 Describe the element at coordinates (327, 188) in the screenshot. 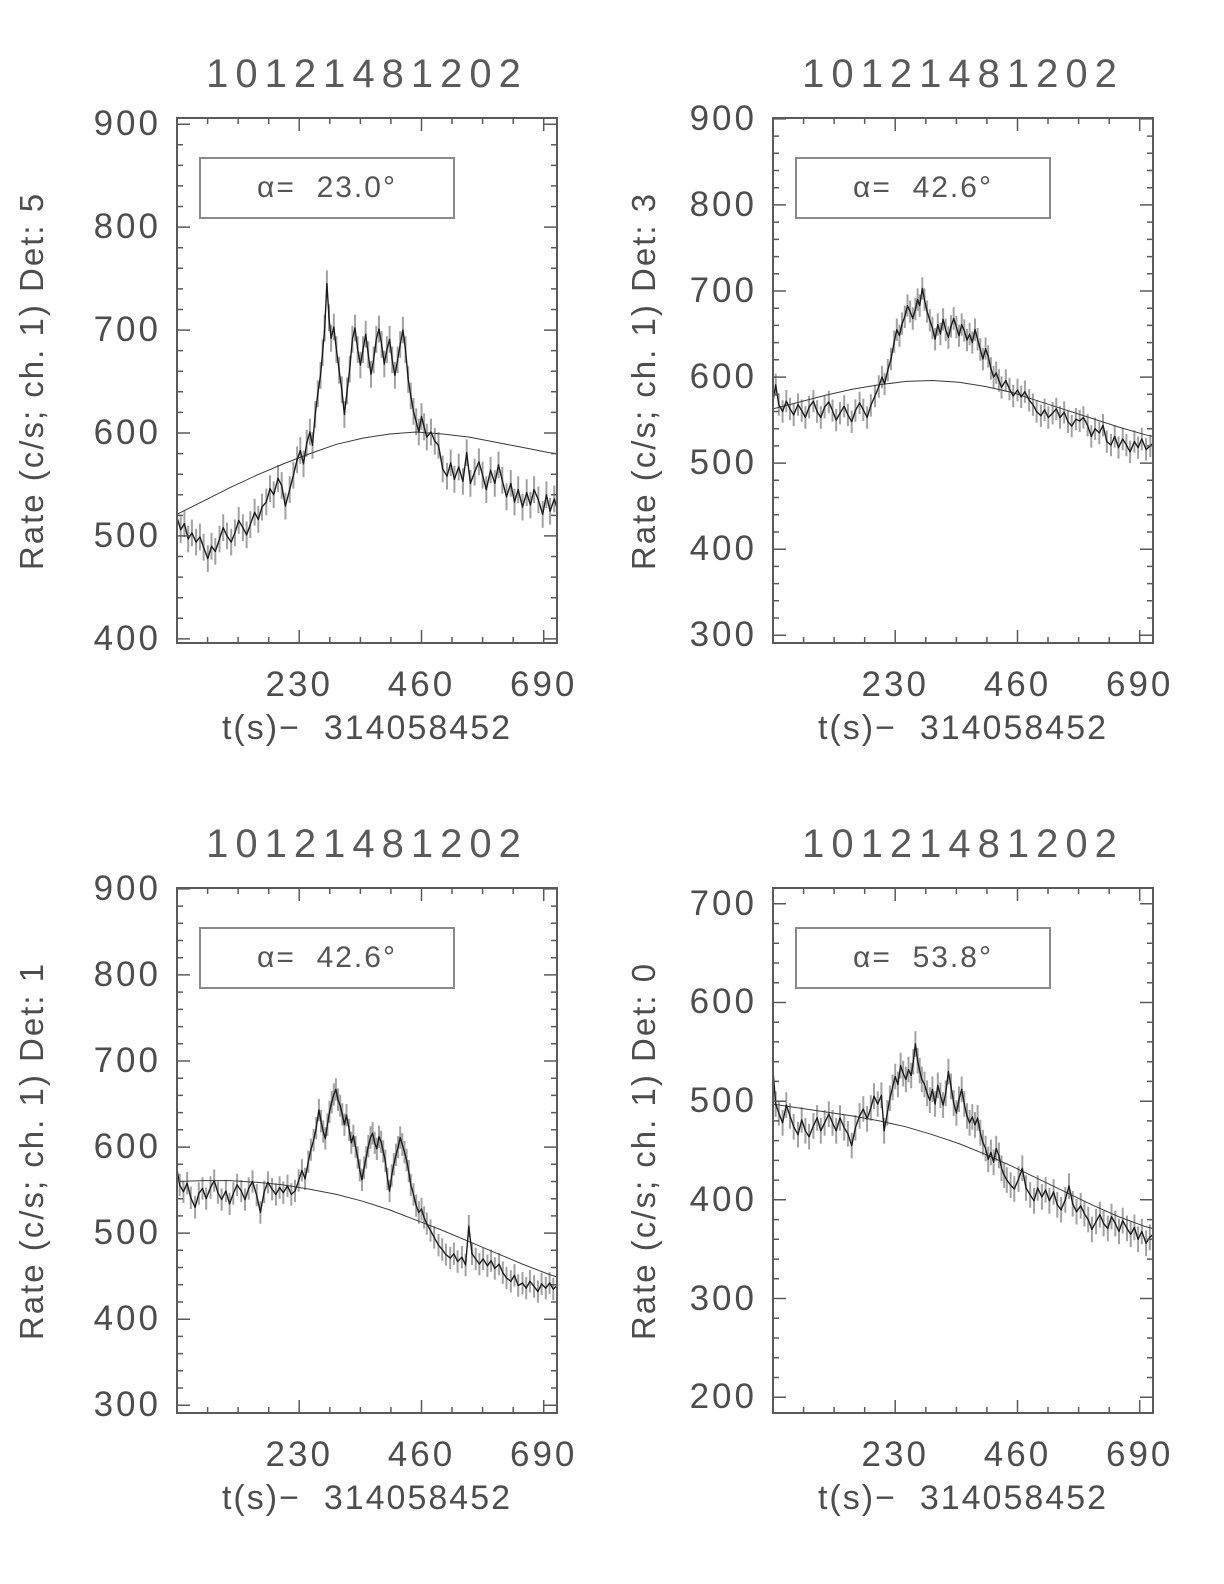

I see `alpha-annotation-box: α= 23.0°` at that location.